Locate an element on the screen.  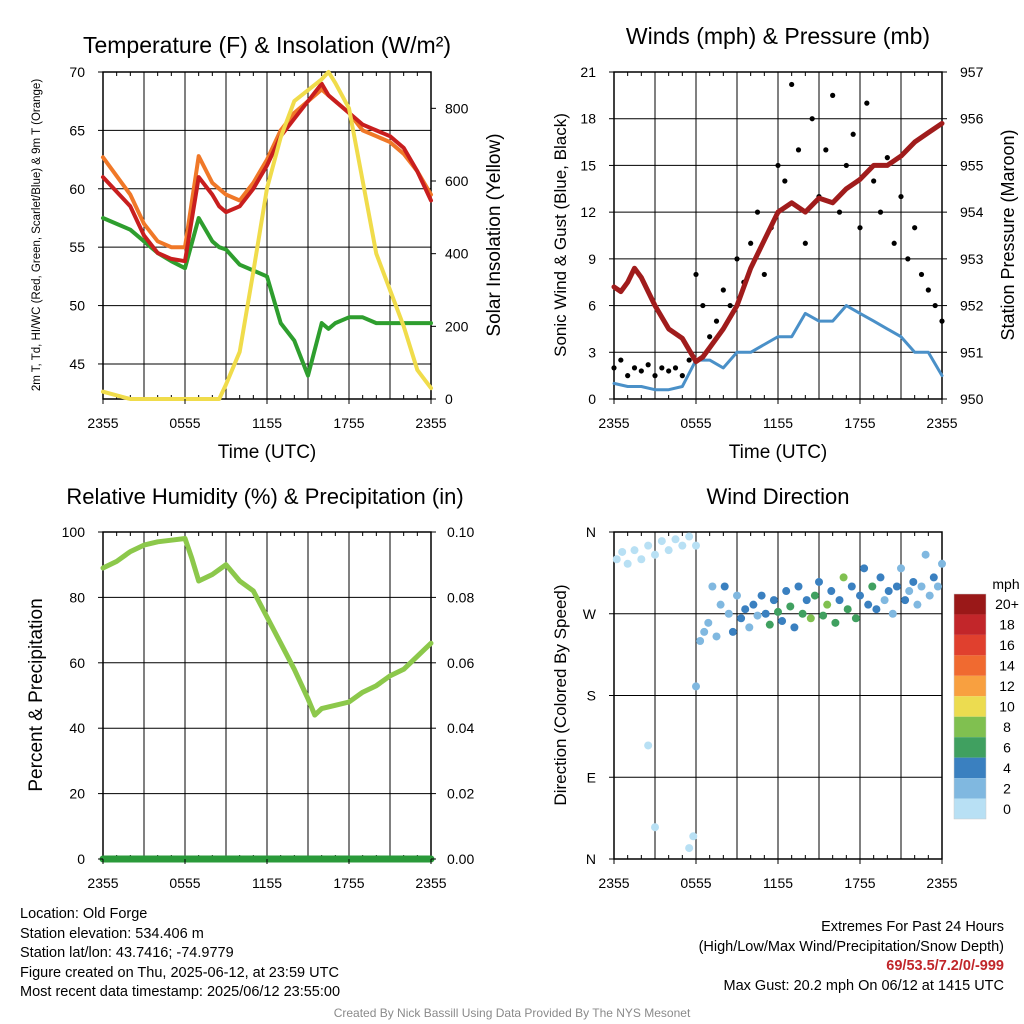
location-text: Location: Old Forge is located at coordinates (84, 914).